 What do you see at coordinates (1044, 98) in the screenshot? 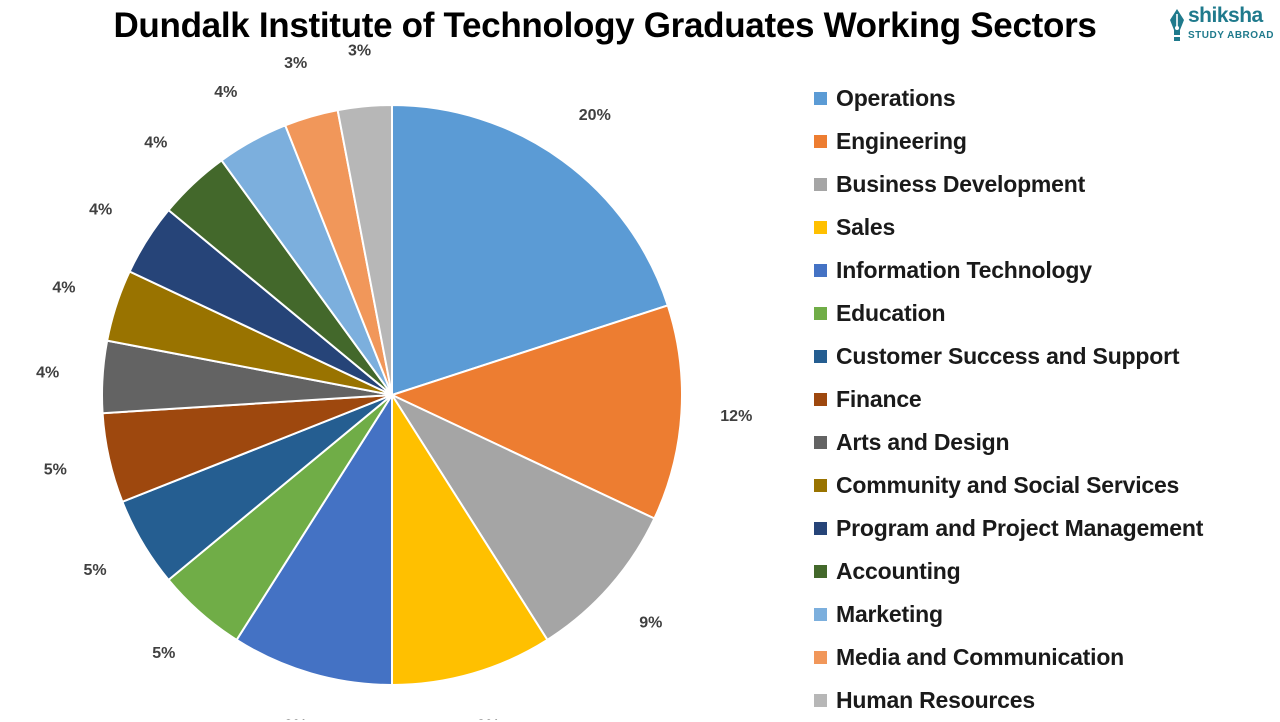
I see `legend-item: Operations` at bounding box center [1044, 98].